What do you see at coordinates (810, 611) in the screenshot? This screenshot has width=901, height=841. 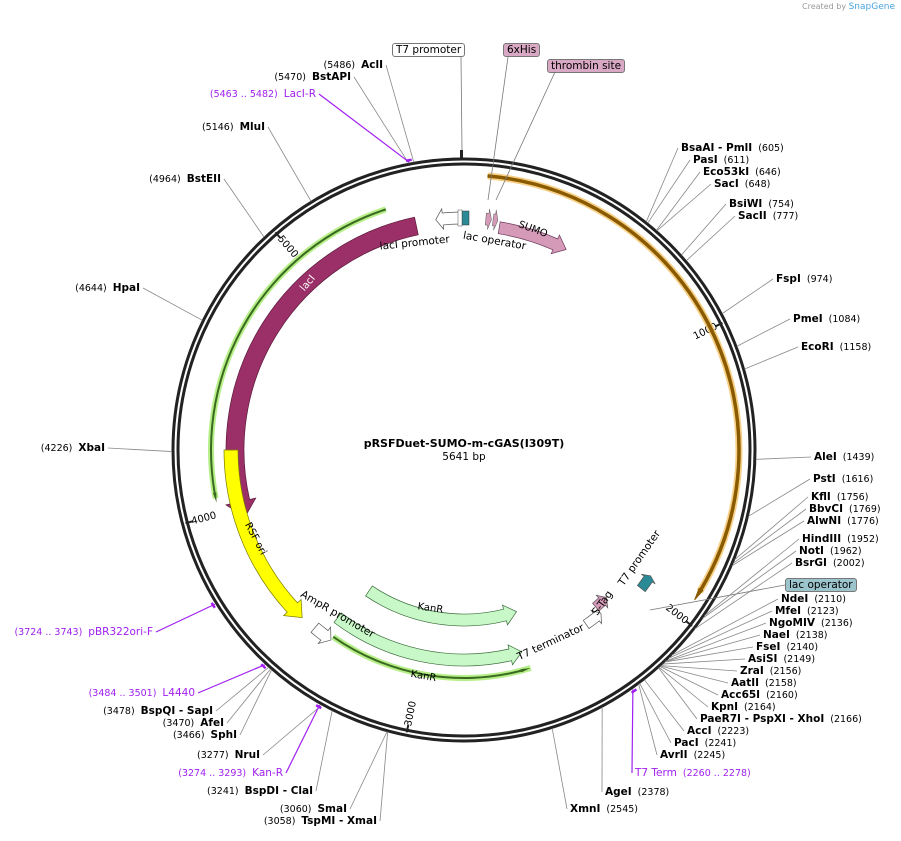 I see `restriction-site-label: MfeI (2123)` at bounding box center [810, 611].